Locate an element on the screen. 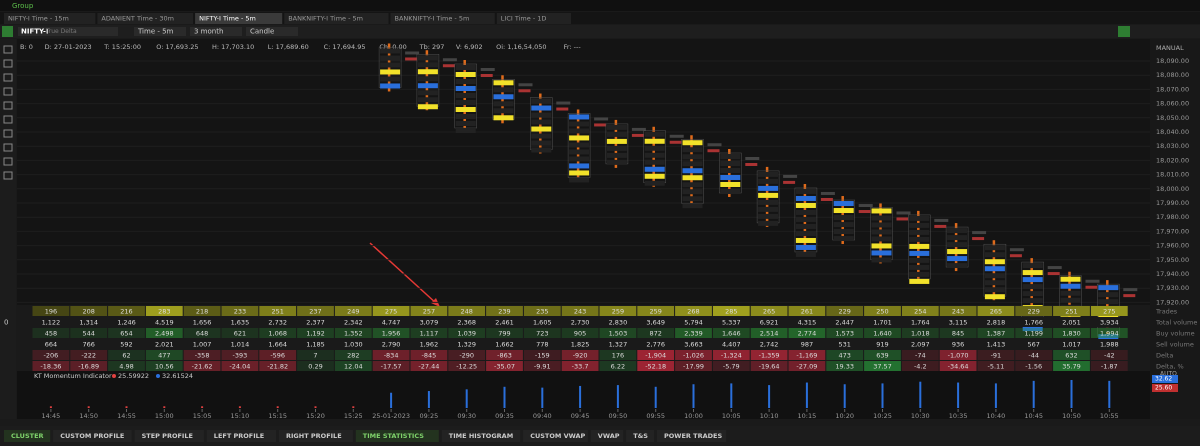  stats-value: -1.87 is located at coordinates (1109, 367).